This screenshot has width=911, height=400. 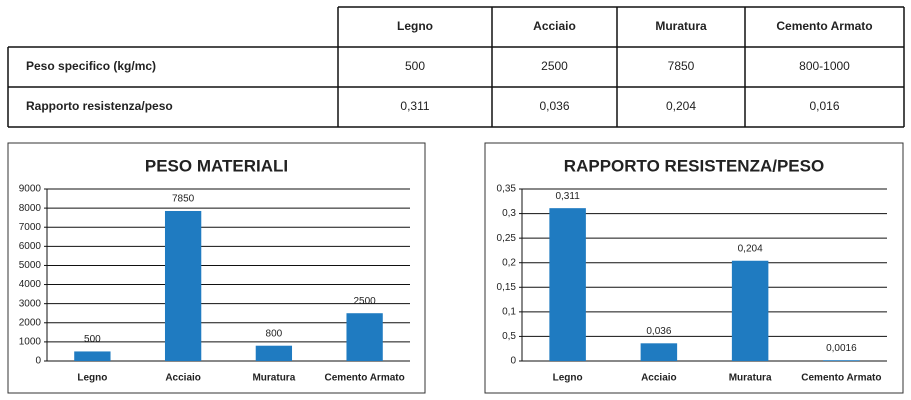 What do you see at coordinates (365, 301) in the screenshot?
I see `value-label: 2500` at bounding box center [365, 301].